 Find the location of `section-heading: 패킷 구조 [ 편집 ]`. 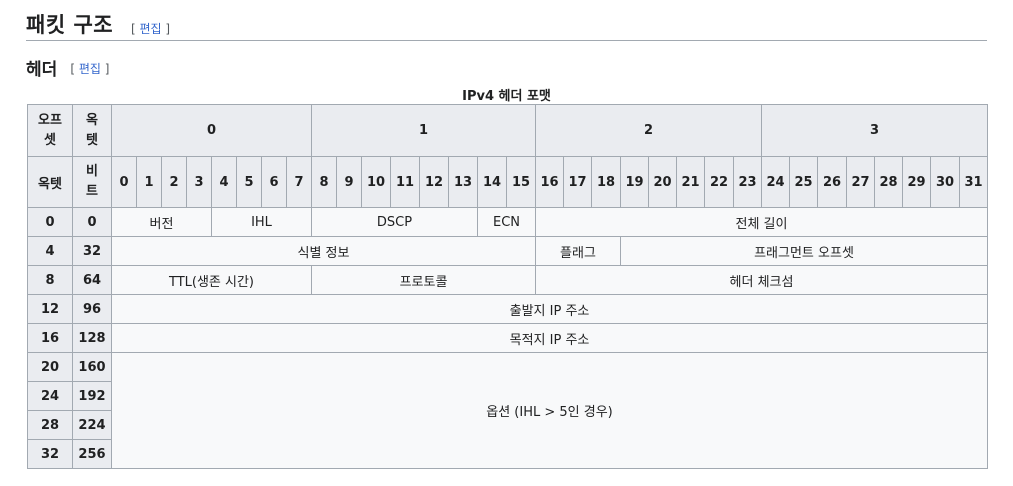

section-heading: 패킷 구조 [ 편집 ] is located at coordinates (506, 25).